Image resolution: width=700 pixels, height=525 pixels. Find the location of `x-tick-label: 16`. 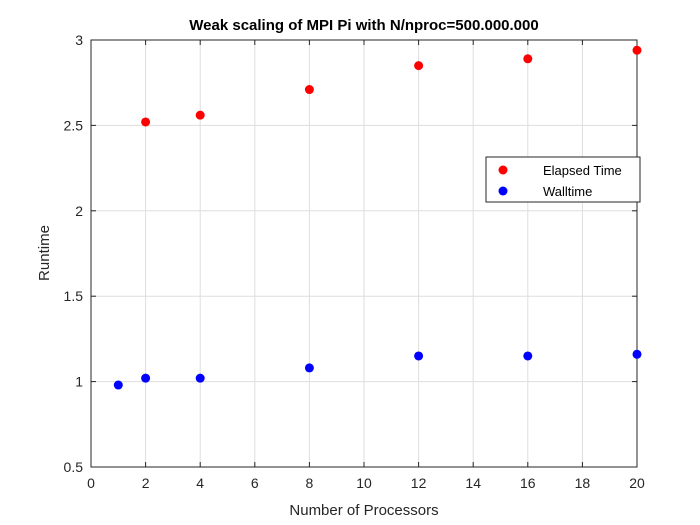

x-tick-label: 16 is located at coordinates (528, 483).